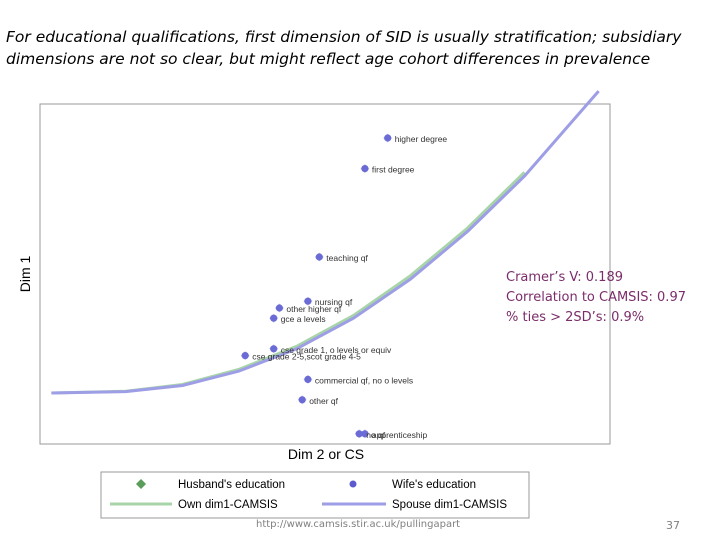  I want to click on point-label: cse grade 2-5,scot grade 4-5, so click(306, 357).